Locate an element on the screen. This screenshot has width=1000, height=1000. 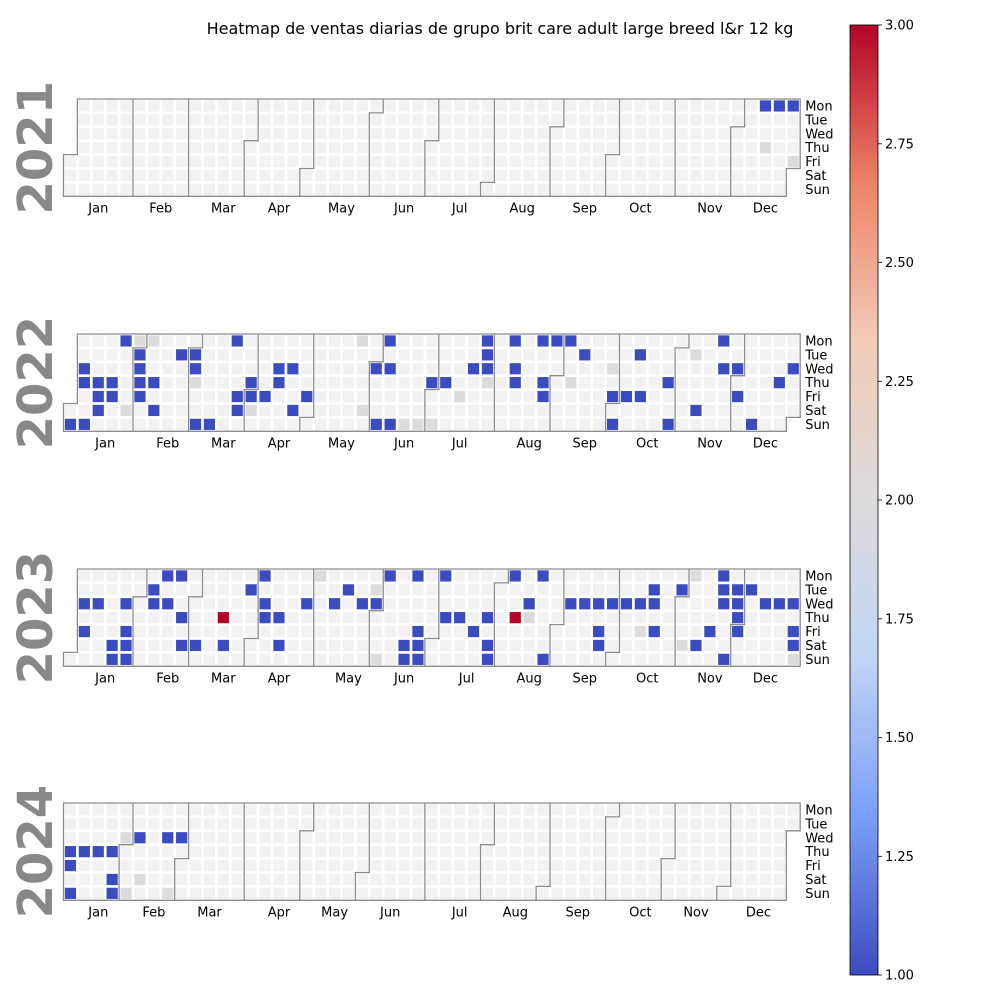
month-label-jul: Jul is located at coordinates (459, 912).